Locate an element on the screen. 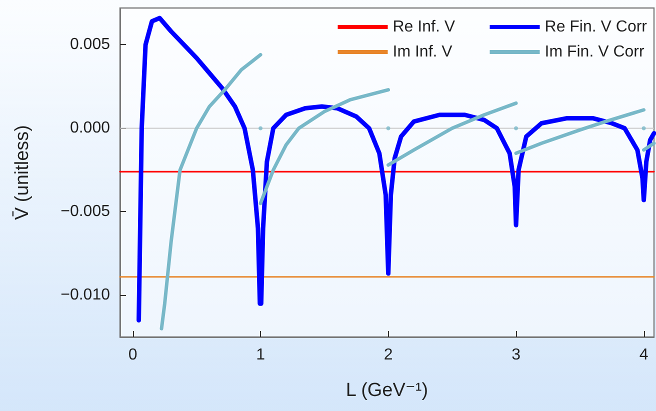  x-tick-label: 2 is located at coordinates (388, 355).